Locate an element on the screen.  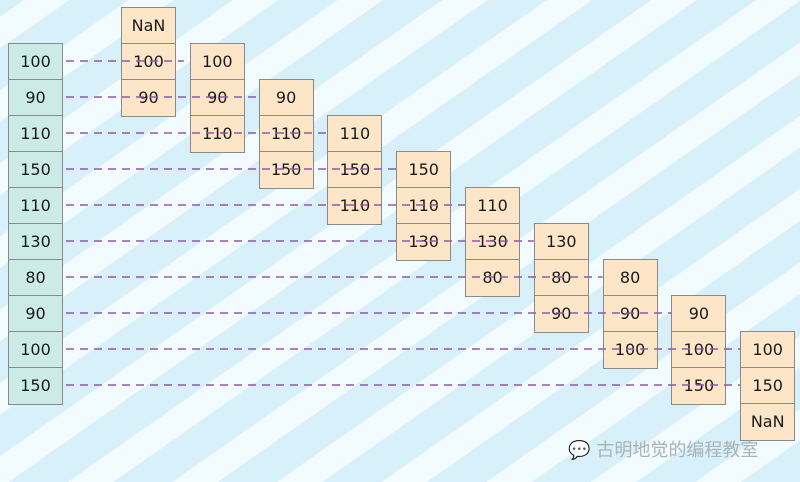
rolling-window-3: 90 110 150 is located at coordinates (286, 134).